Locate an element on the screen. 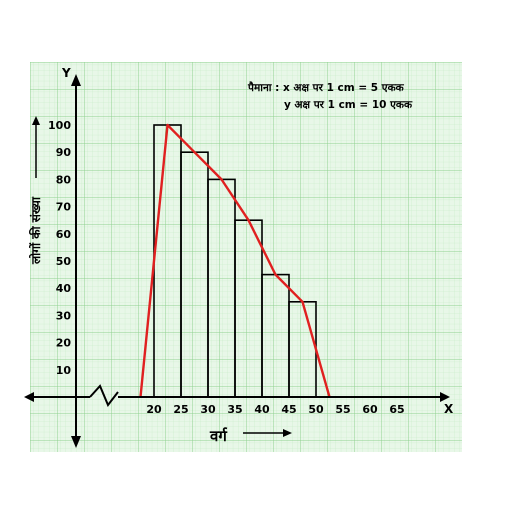 The image size is (512, 517). y-tick-label: 100 is located at coordinates (59, 125).